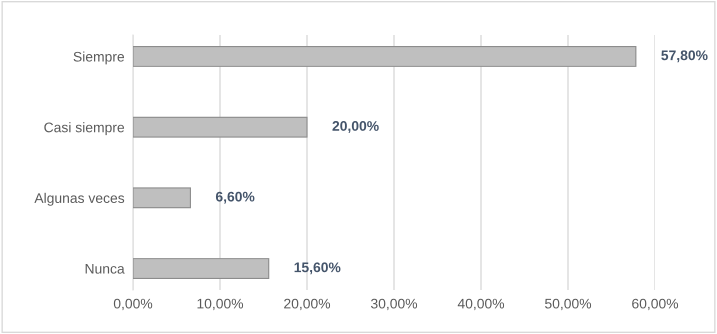 Image resolution: width=717 pixels, height=334 pixels. What do you see at coordinates (133, 304) in the screenshot?
I see `x-tick-label: 0,00%` at bounding box center [133, 304].